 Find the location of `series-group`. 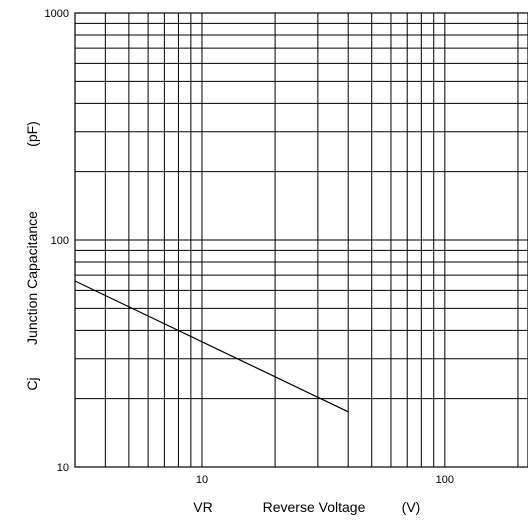

series-group is located at coordinates (211, 346).